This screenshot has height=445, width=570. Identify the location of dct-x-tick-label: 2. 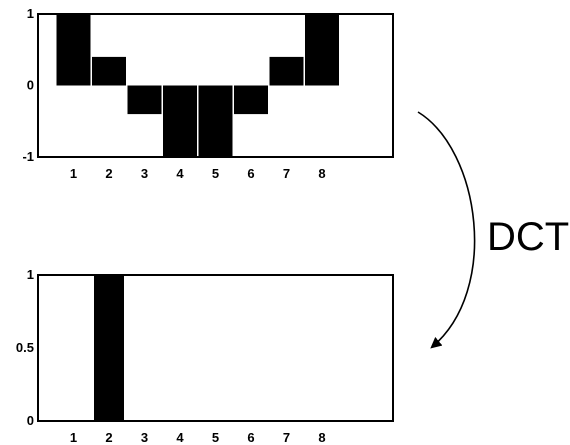
(108, 437).